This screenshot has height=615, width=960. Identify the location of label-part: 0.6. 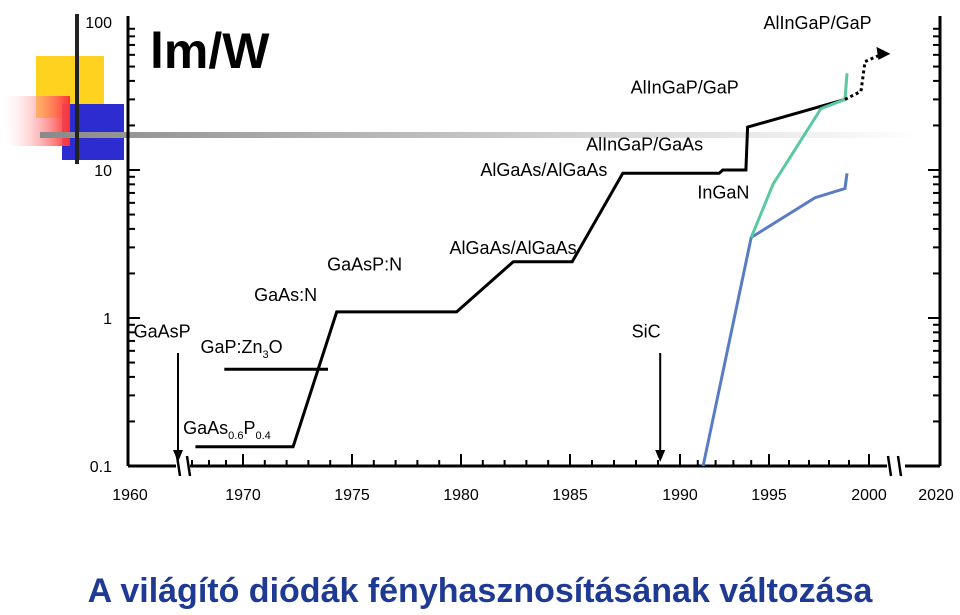
(235, 436).